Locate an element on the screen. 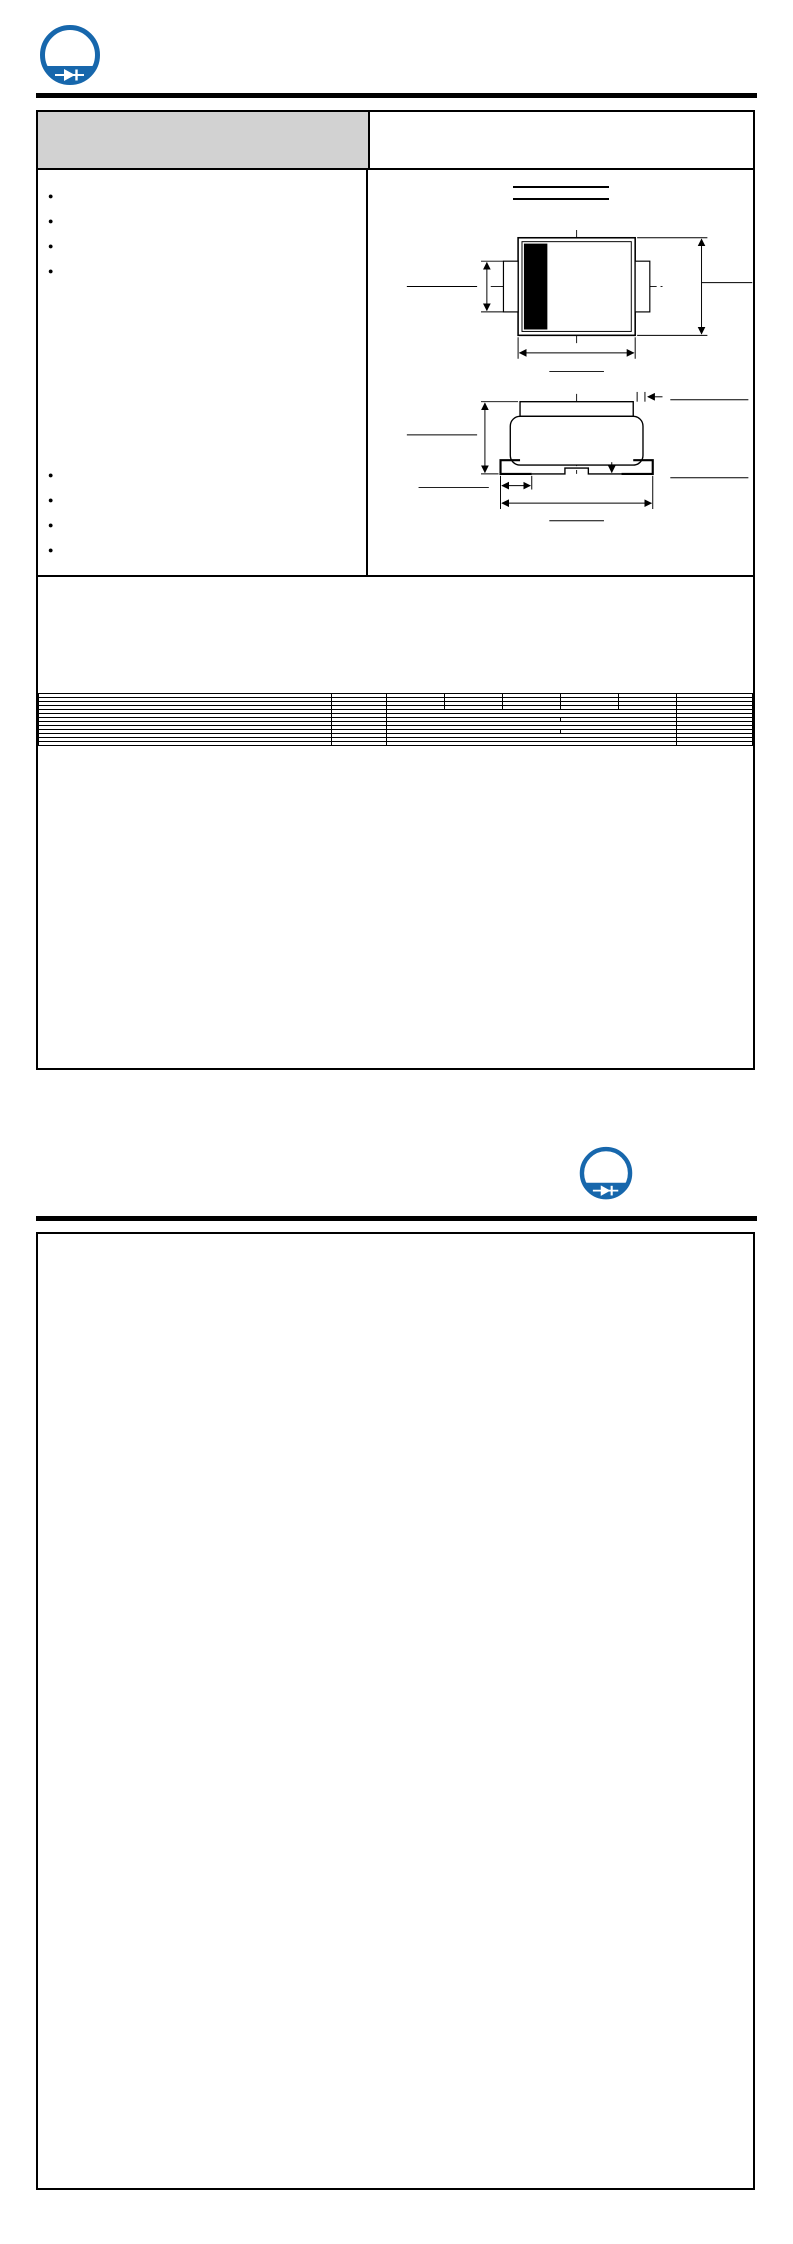 Image resolution: width=793 pixels, height=2244 pixels. cell-unit is located at coordinates (714, 743).